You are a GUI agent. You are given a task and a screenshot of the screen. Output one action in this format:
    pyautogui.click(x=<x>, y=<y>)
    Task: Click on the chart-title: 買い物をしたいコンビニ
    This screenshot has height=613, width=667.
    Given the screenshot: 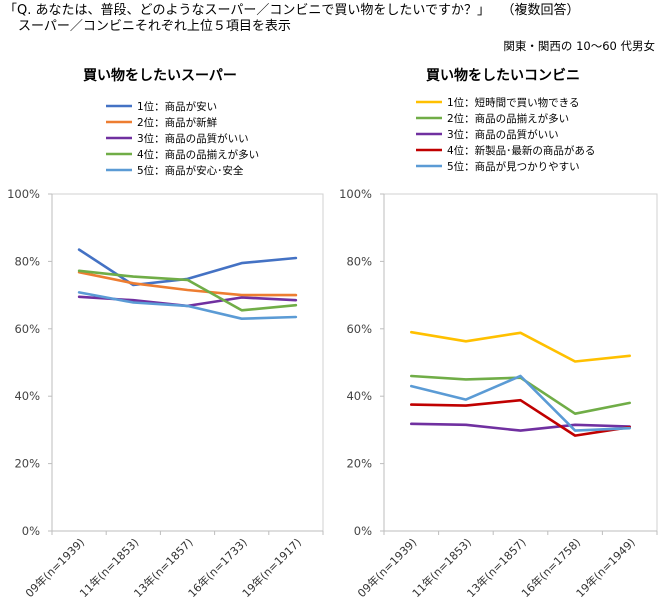 What is the action you would take?
    pyautogui.click(x=503, y=75)
    